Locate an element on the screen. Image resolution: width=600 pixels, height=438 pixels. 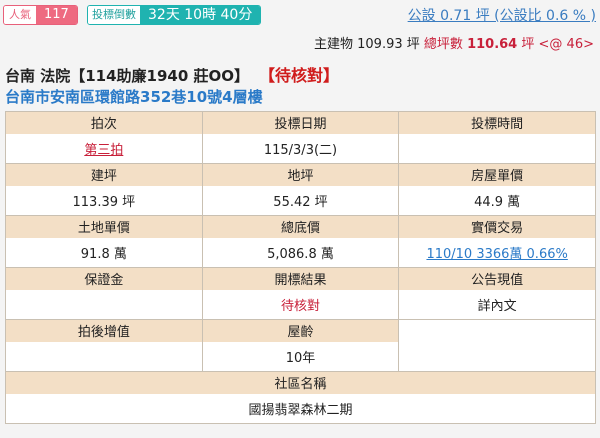
main-building-area: 主建物 109.93 坪 is located at coordinates (367, 44).